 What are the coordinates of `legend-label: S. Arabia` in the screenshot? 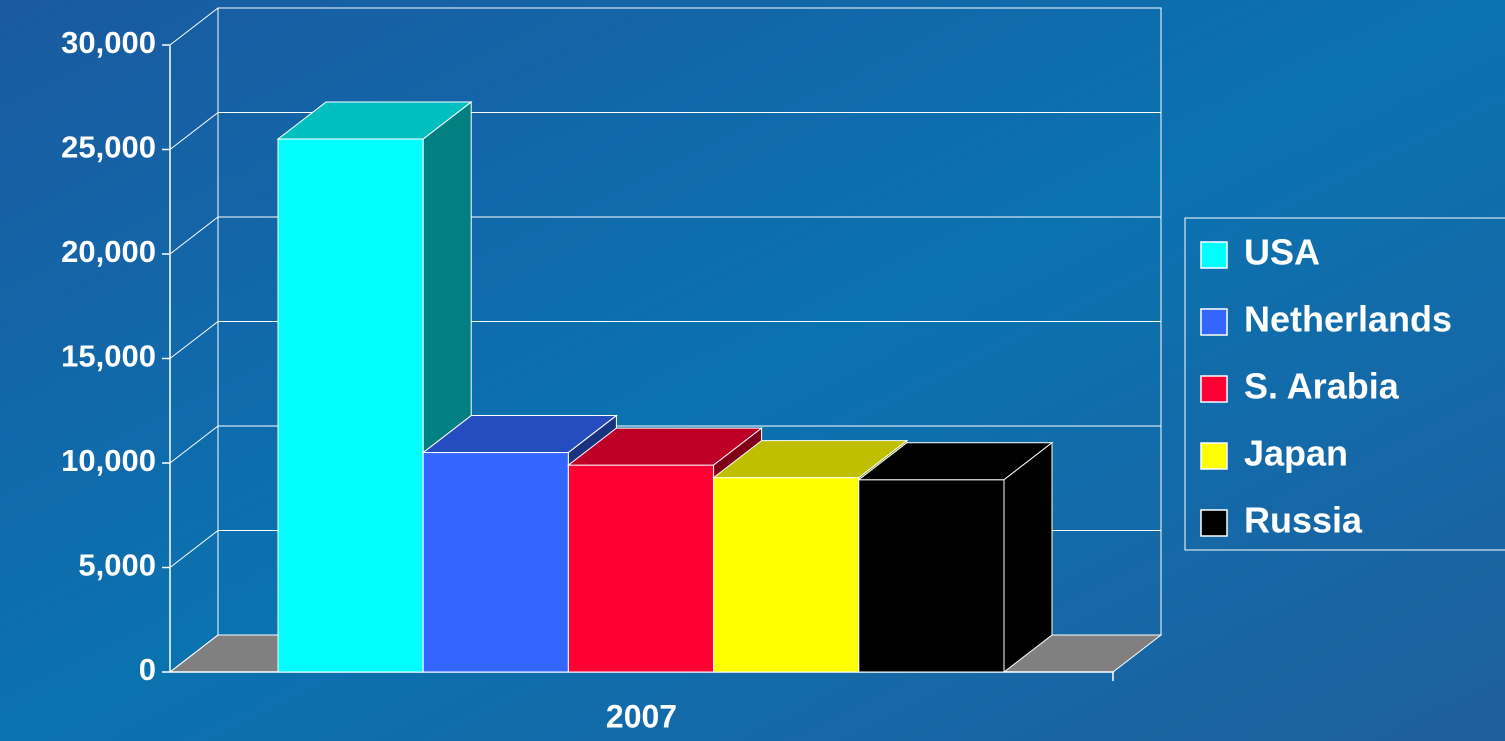 It's located at (1322, 386).